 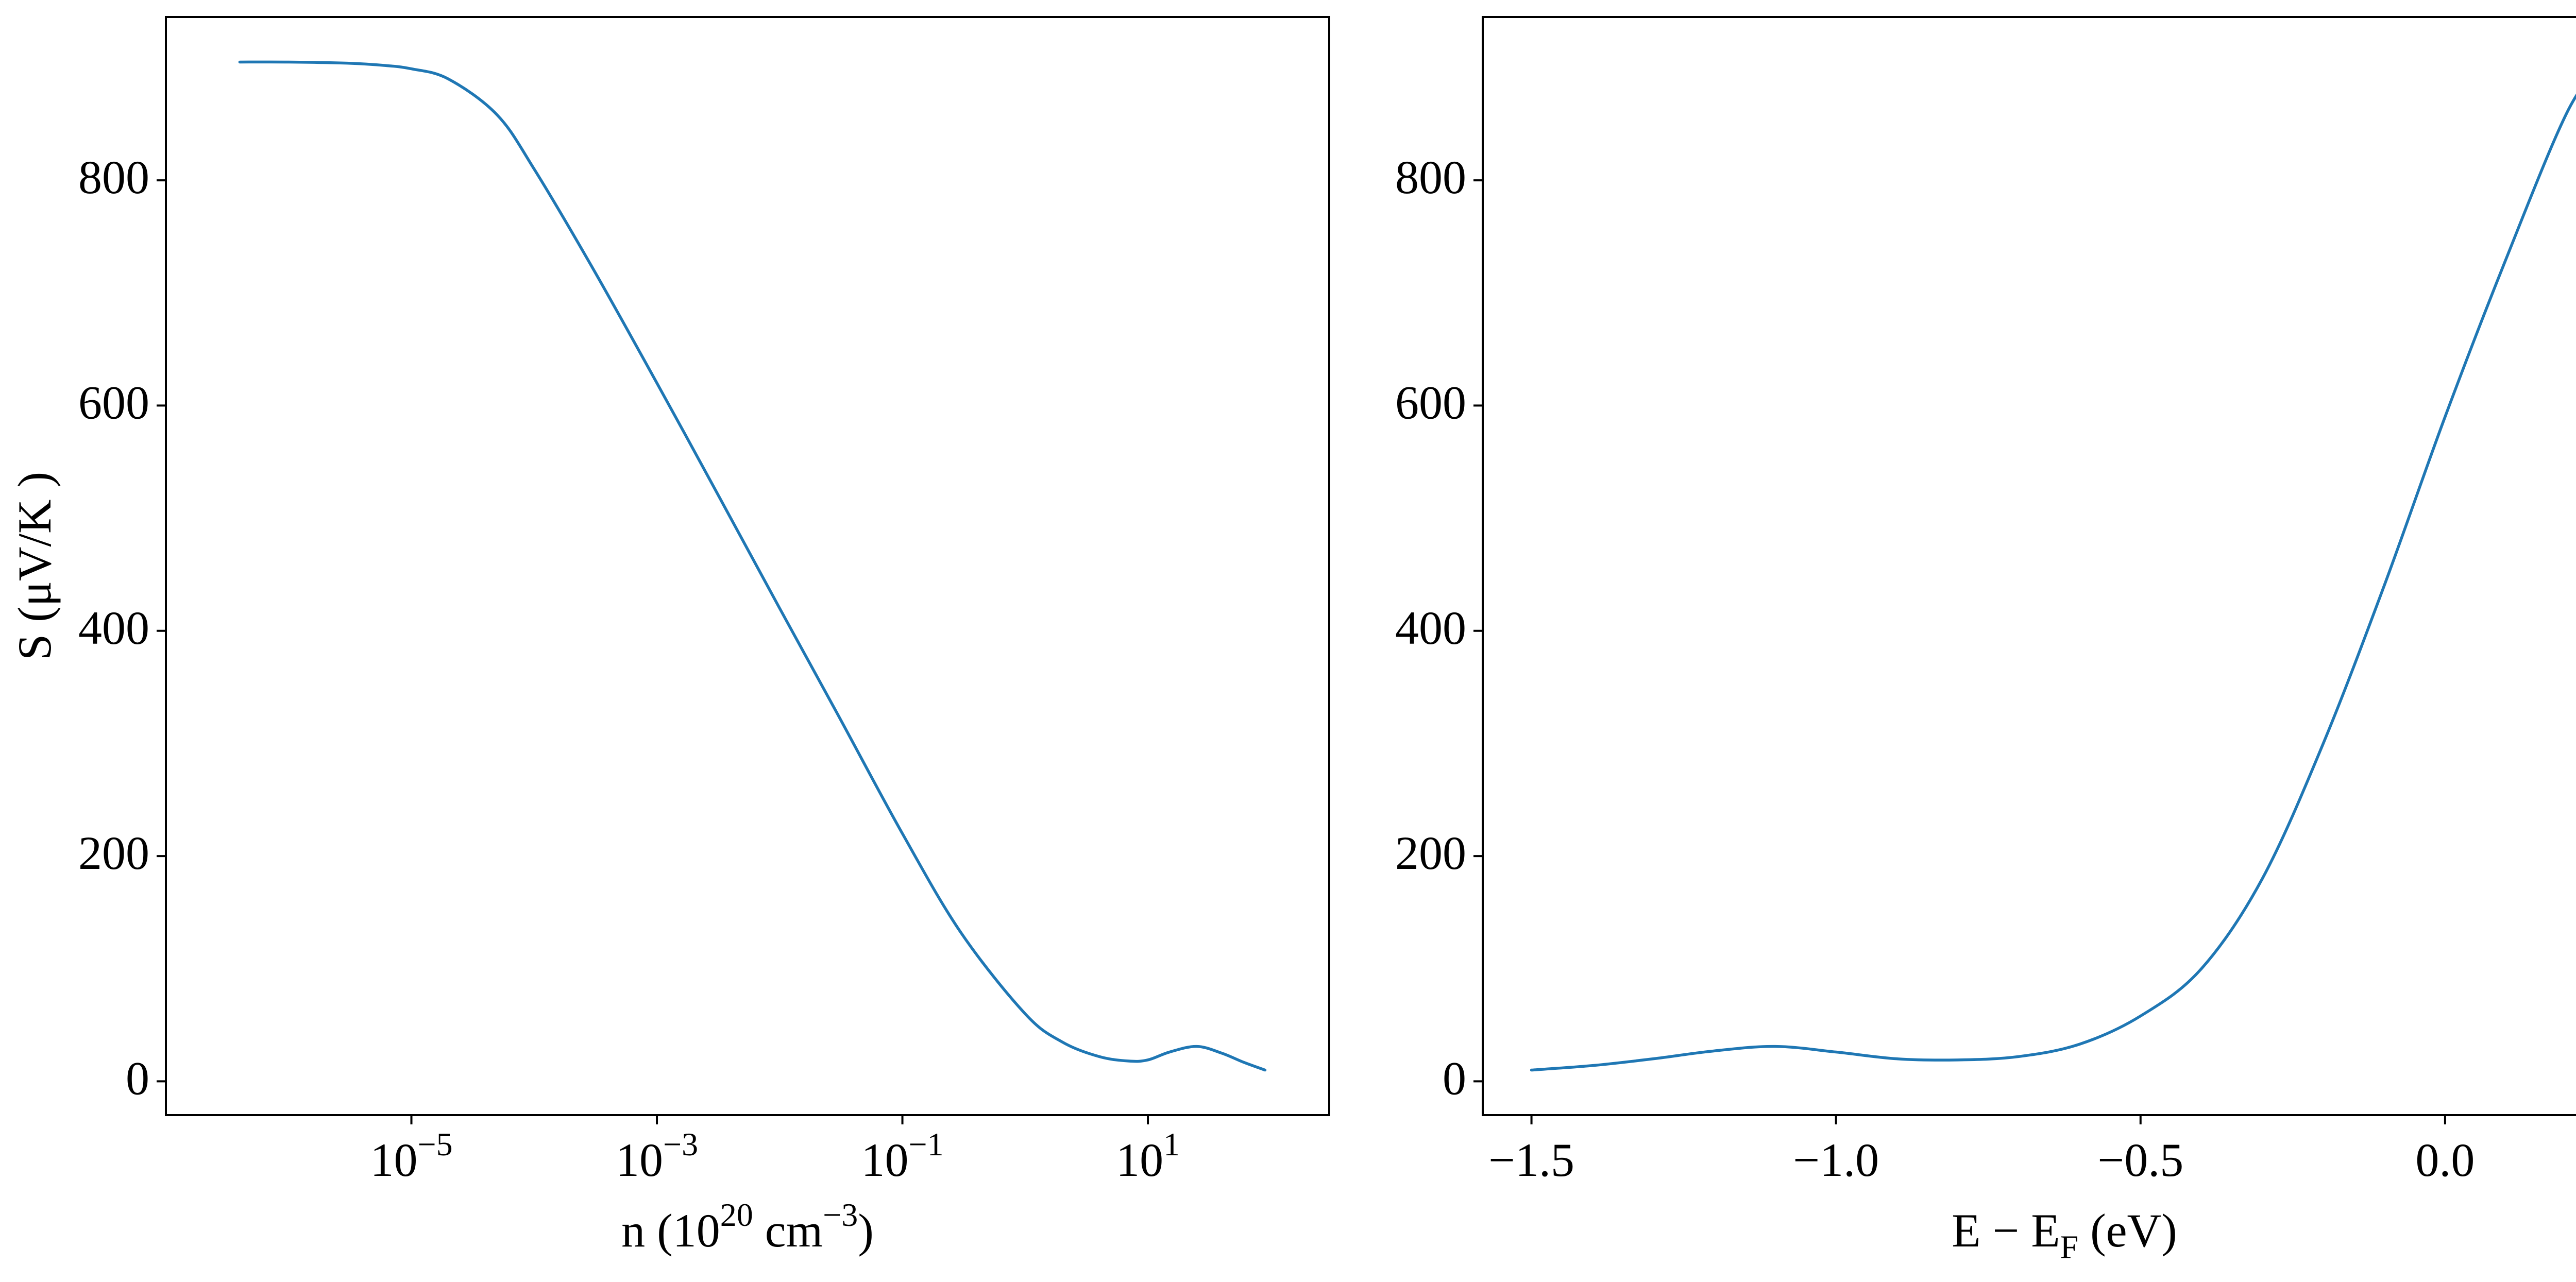 What do you see at coordinates (1148, 1156) in the screenshot?
I see `x-tick-label: 10¹` at bounding box center [1148, 1156].